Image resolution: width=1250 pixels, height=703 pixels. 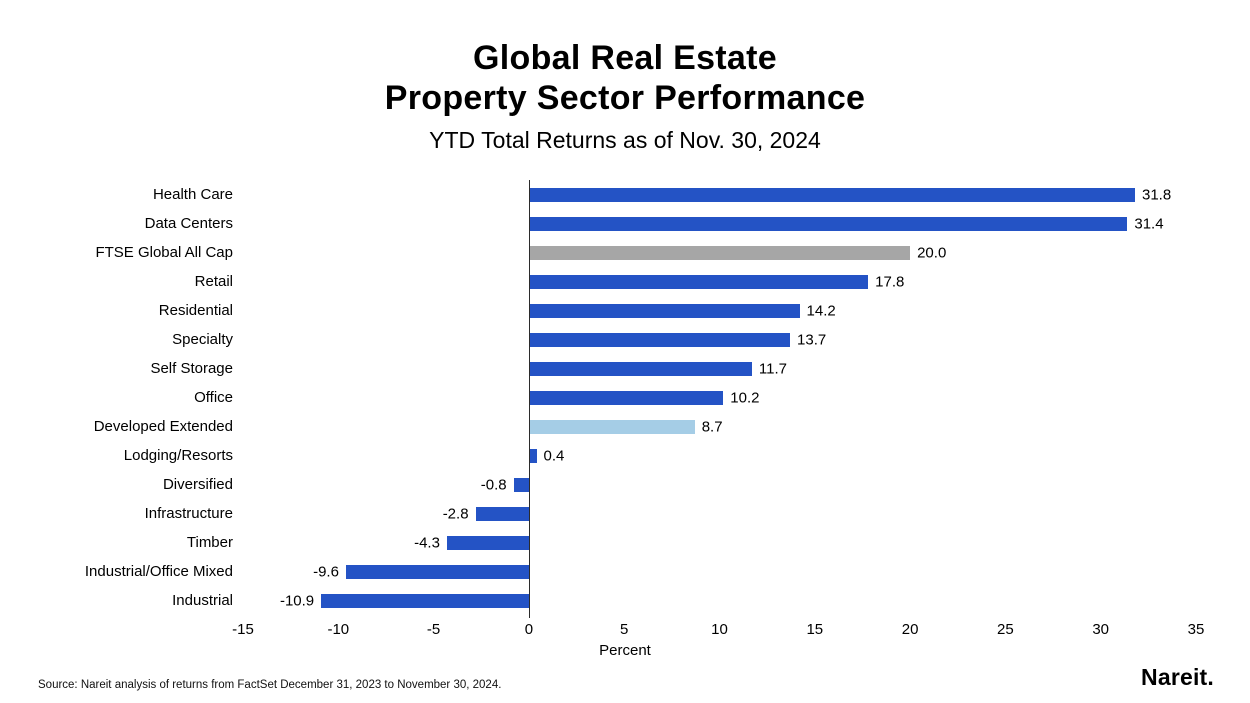 What do you see at coordinates (625, 649) in the screenshot?
I see `x-axis-title: Percent` at bounding box center [625, 649].